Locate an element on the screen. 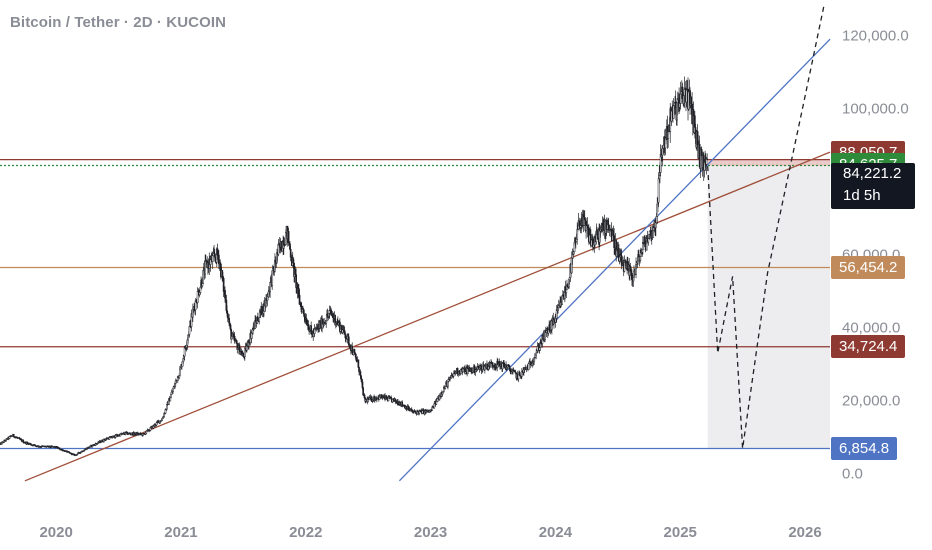 The image size is (932, 550). y-tick-label: 0.0 is located at coordinates (852, 474).